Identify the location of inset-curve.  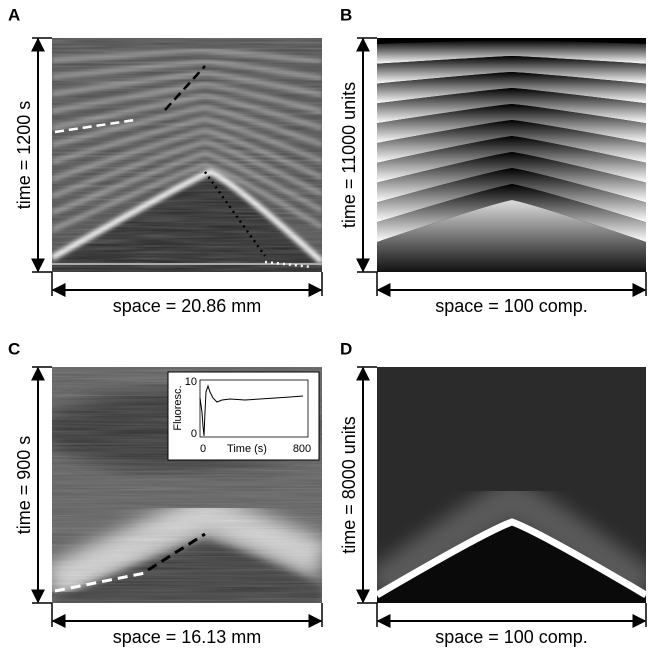
(251, 410).